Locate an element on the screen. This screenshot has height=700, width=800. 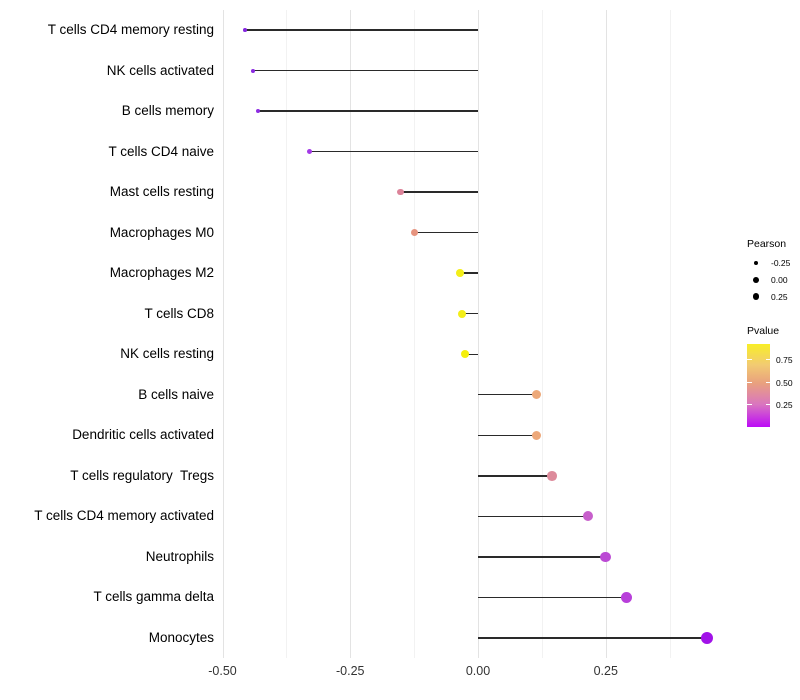
pvalue-legend-title: Pvalue is located at coordinates (763, 331).